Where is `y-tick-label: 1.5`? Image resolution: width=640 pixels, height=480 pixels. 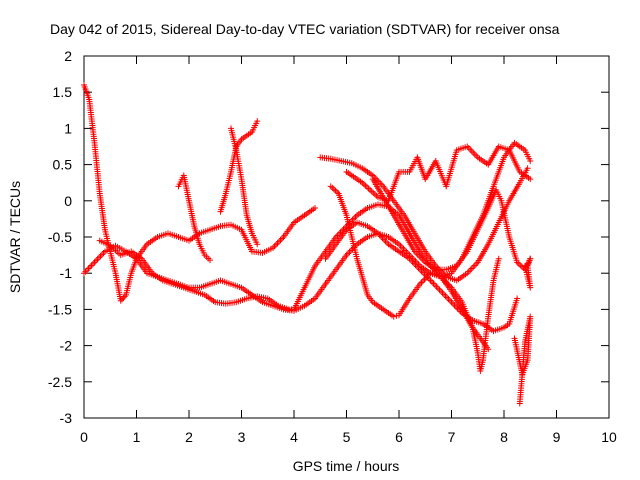 y-tick-label: 1.5 is located at coordinates (63, 92).